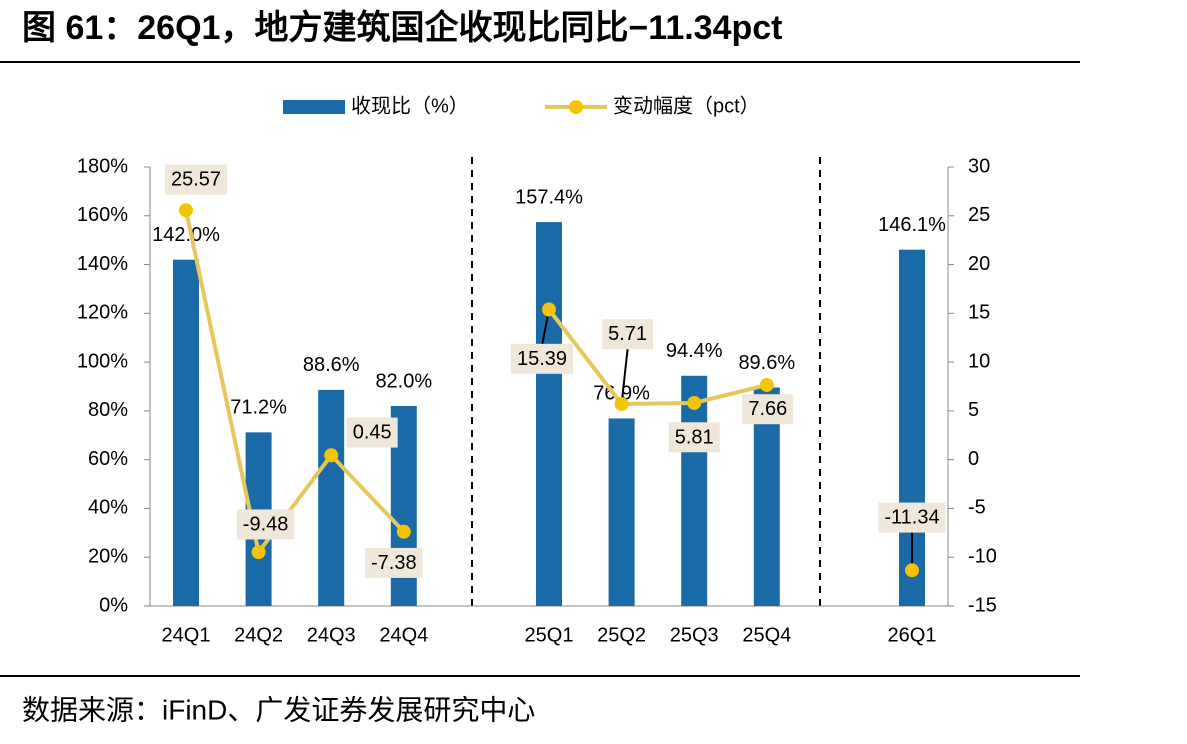 The width and height of the screenshot is (1187, 744). Describe the element at coordinates (108, 459) in the screenshot. I see `y-tick-label: 60%` at that location.